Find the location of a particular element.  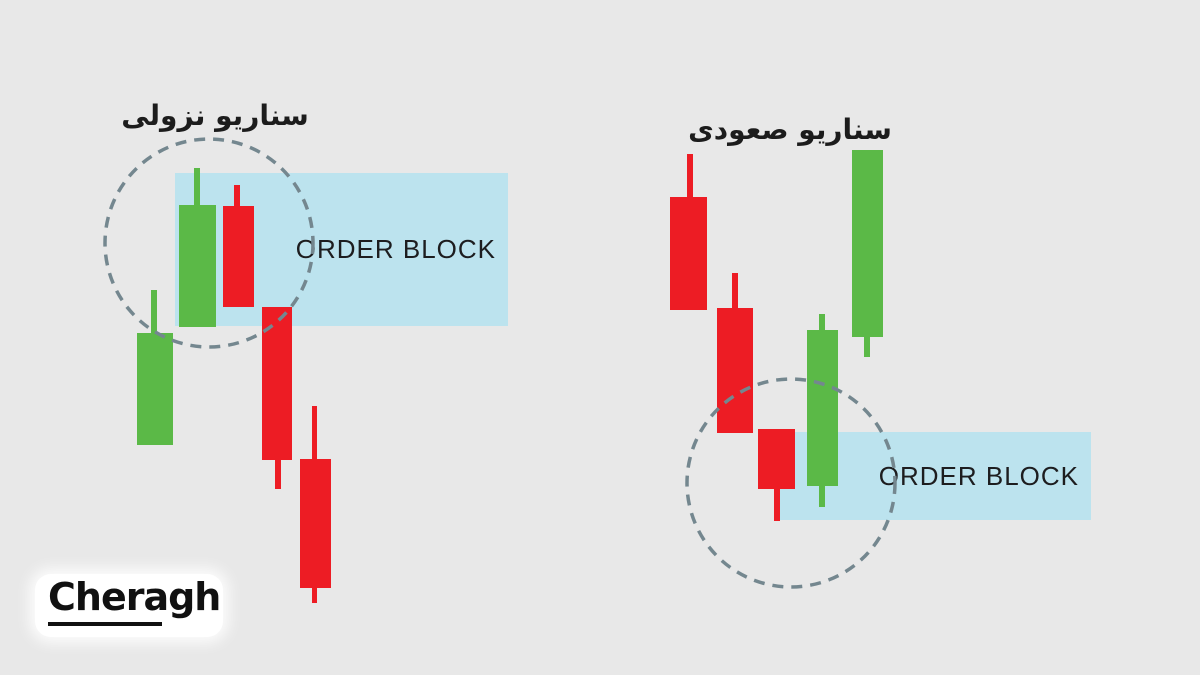

cheragh-logo-underline is located at coordinates (105, 624).